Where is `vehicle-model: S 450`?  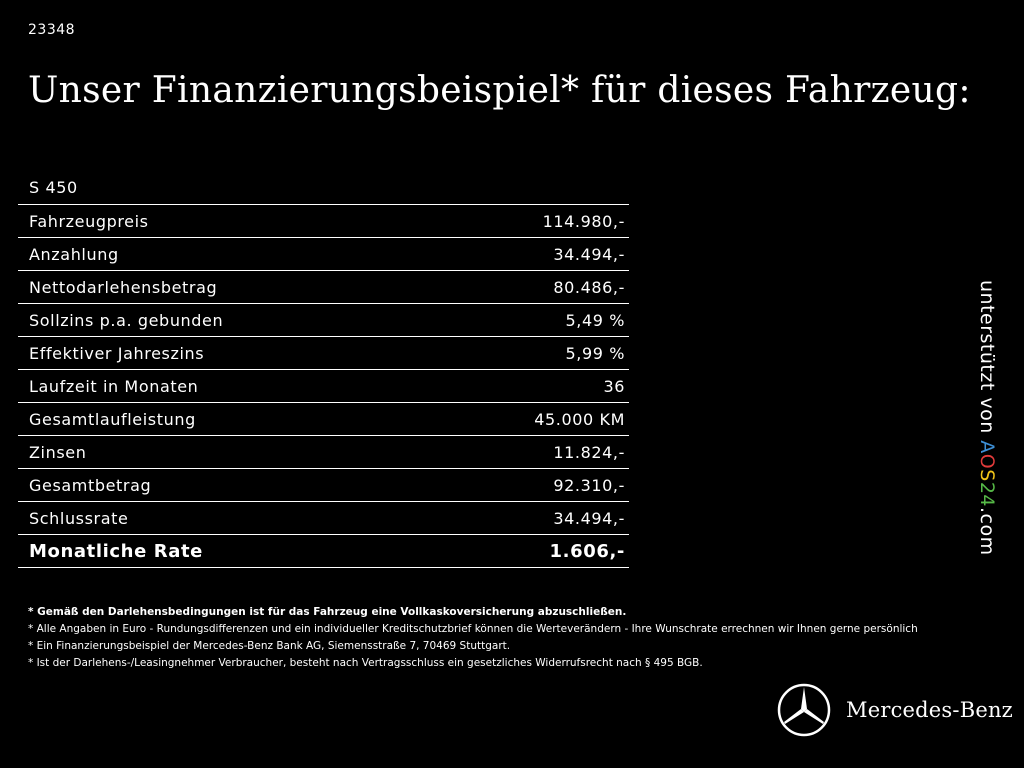 vehicle-model: S 450 is located at coordinates (53, 187).